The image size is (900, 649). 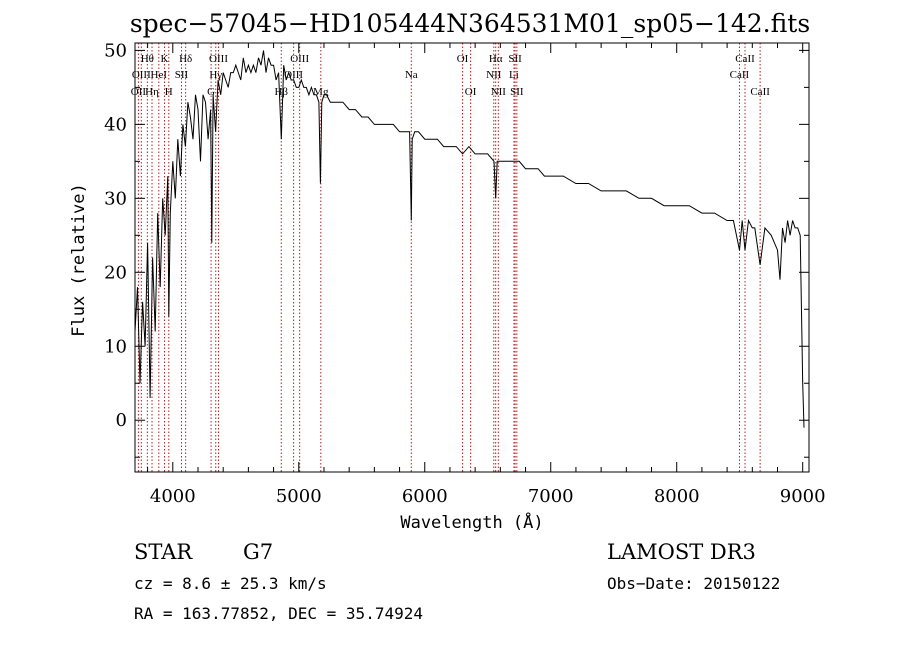 I want to click on obs-date: Obs−Date: 20150122, so click(x=693, y=583).